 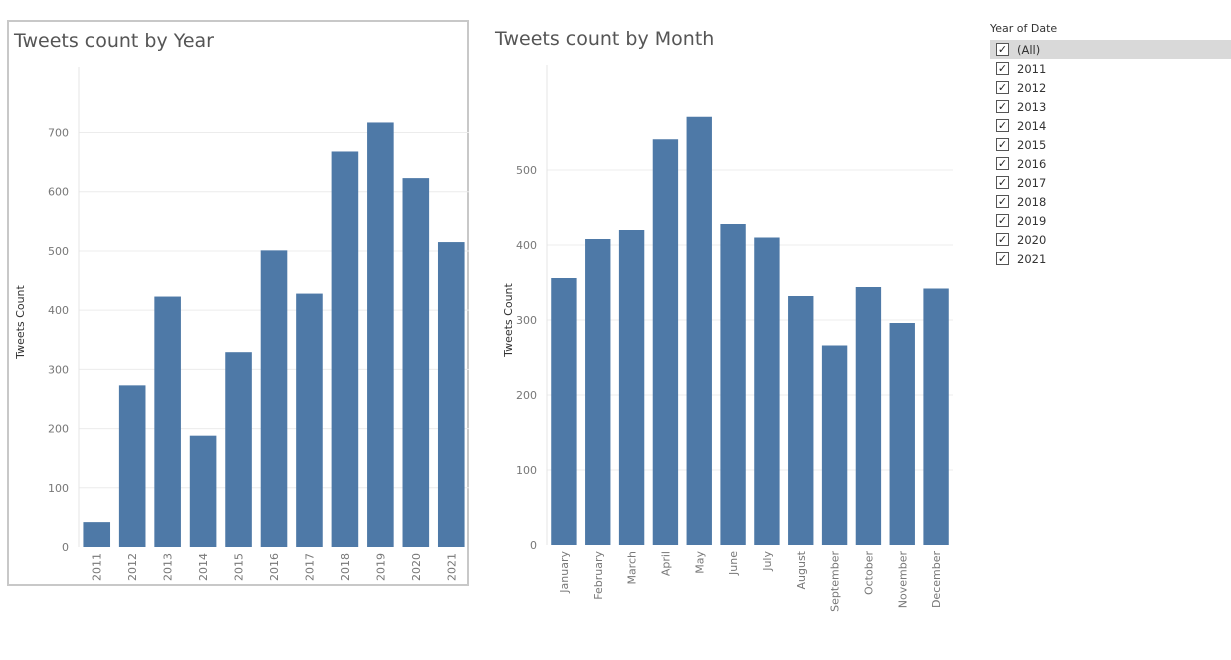 I want to click on filter-item-year: ✓ 2014, so click(x=1110, y=125).